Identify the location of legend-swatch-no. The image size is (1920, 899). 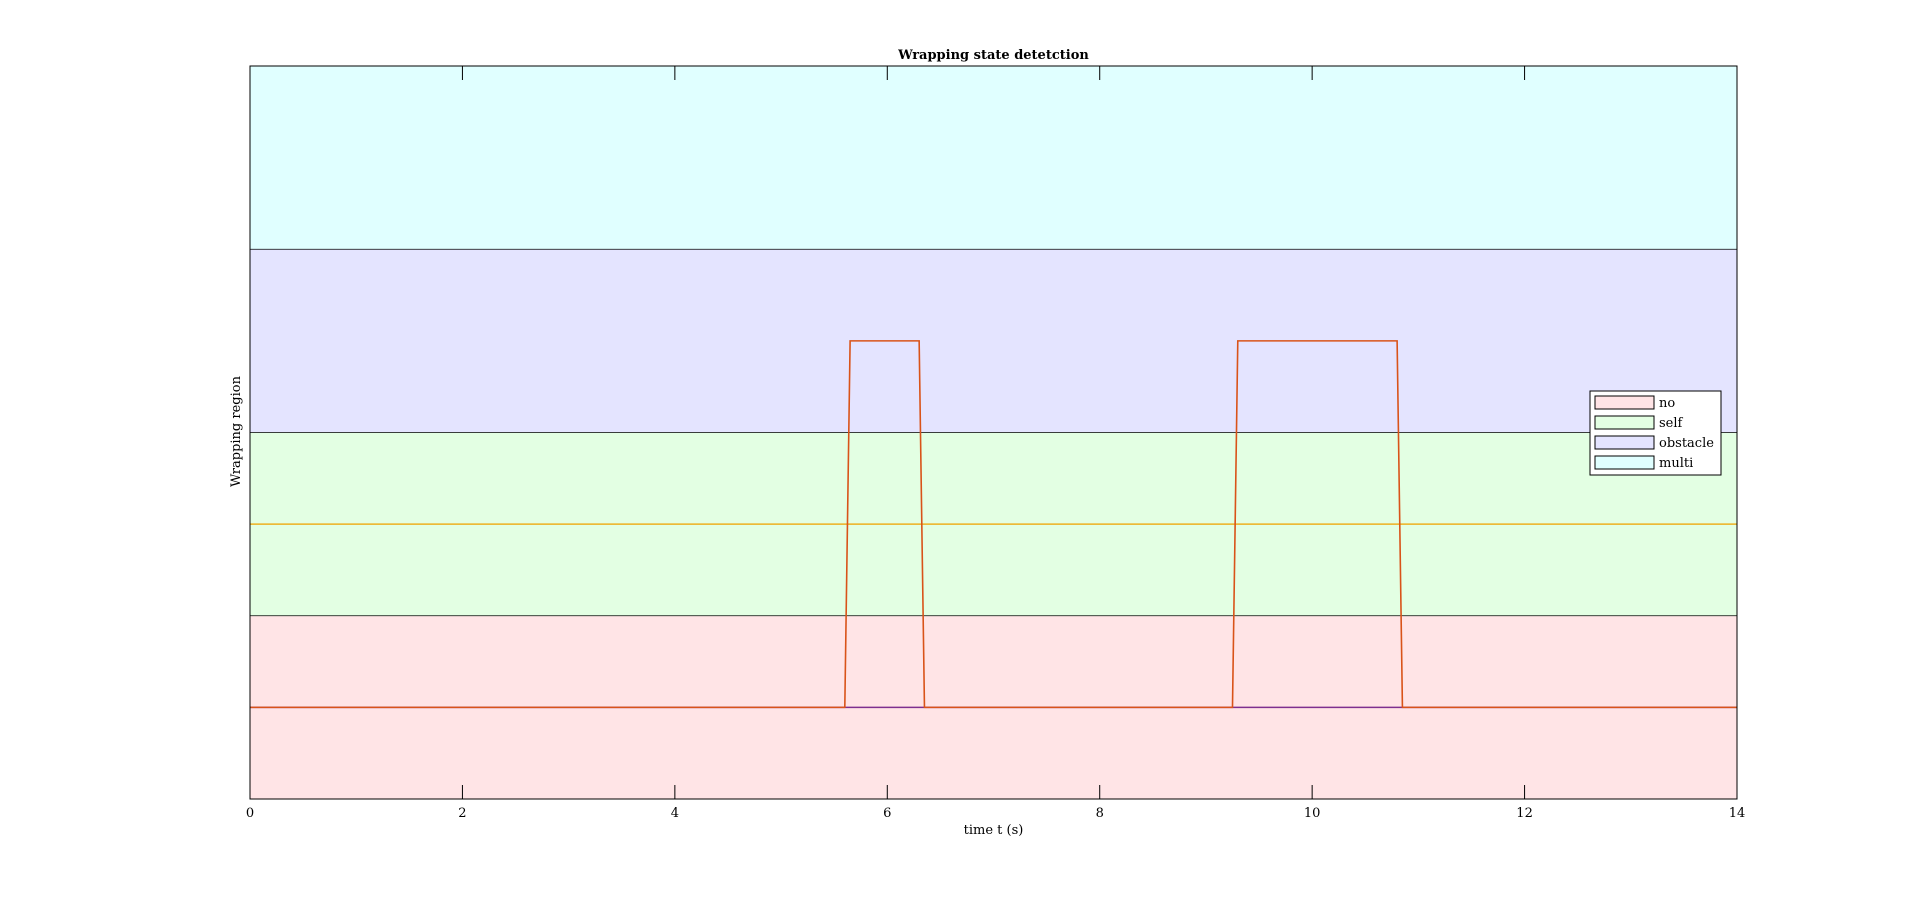
(1624, 402).